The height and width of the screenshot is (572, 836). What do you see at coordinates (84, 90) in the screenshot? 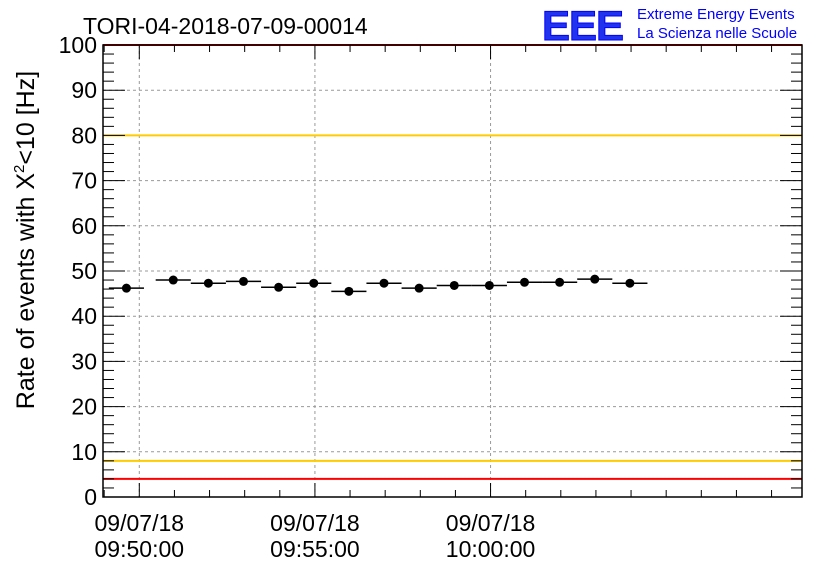
I see `y-tick-label: 90` at bounding box center [84, 90].